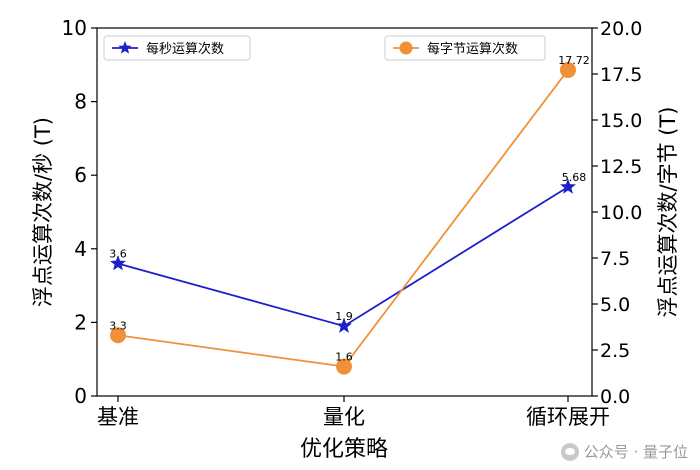 The height and width of the screenshot is (470, 700). What do you see at coordinates (80, 396) in the screenshot?
I see `y-left-tick-label: 0` at bounding box center [80, 396].